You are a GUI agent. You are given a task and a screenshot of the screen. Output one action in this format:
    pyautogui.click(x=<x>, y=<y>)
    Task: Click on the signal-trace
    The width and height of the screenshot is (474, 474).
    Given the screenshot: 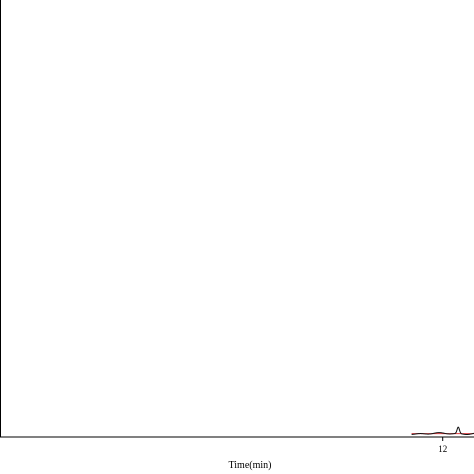 What is the action you would take?
    pyautogui.click(x=442, y=430)
    